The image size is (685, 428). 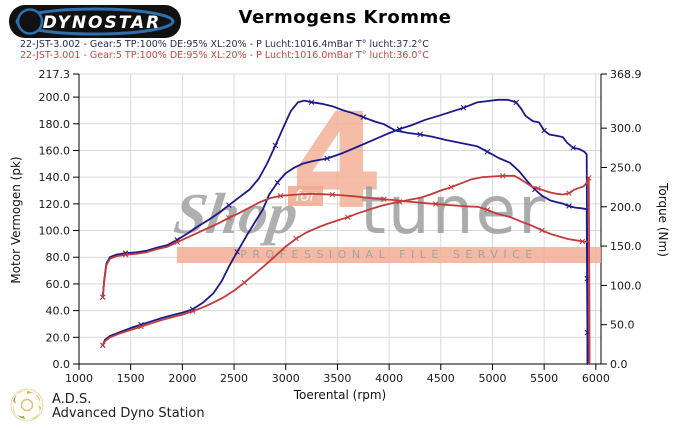 What do you see at coordinates (337, 378) in the screenshot?
I see `svg-text: 3500` at bounding box center [337, 378].